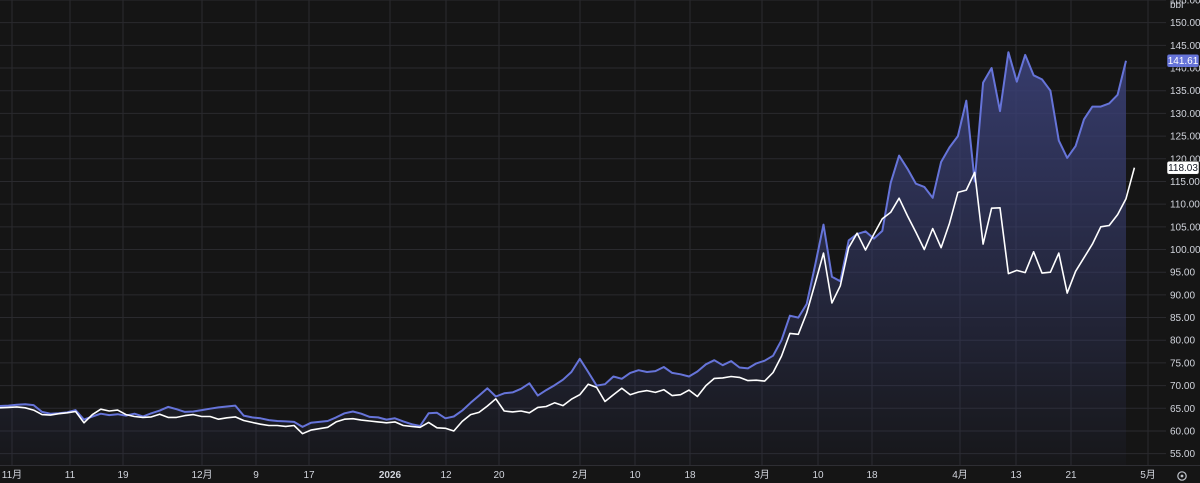 Image resolution: width=1200 pixels, height=483 pixels. I want to click on y-tick-label: 155.00, so click(1185, 3).